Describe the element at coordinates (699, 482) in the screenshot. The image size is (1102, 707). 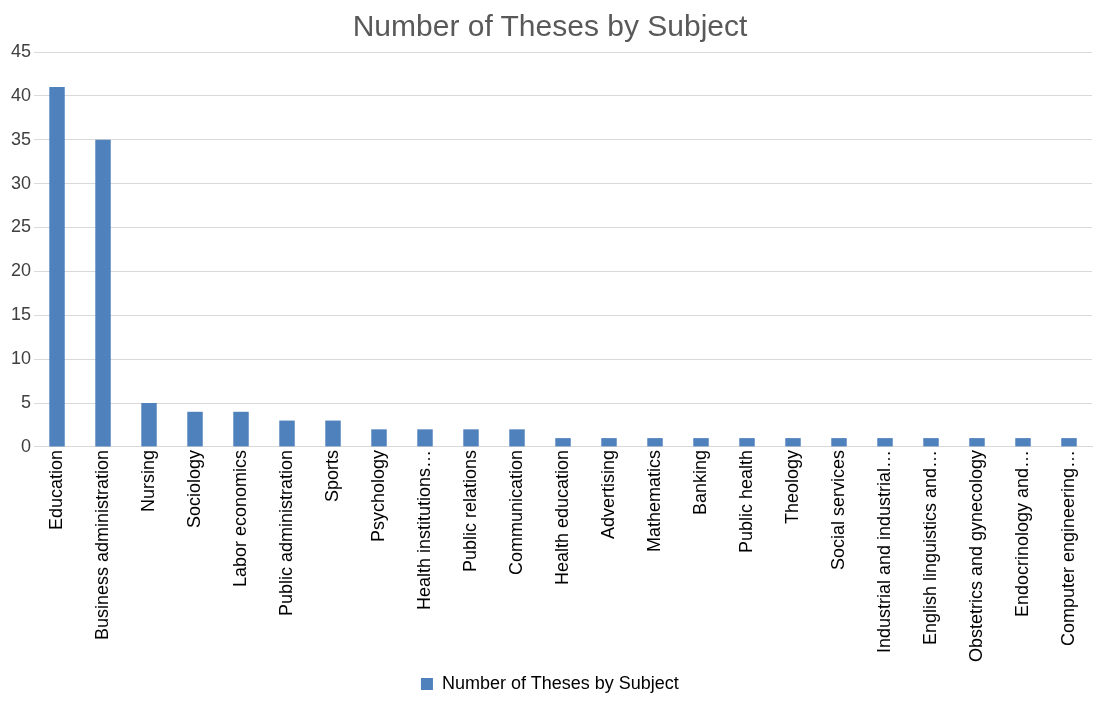
I see `x-tick-label: Banking` at that location.